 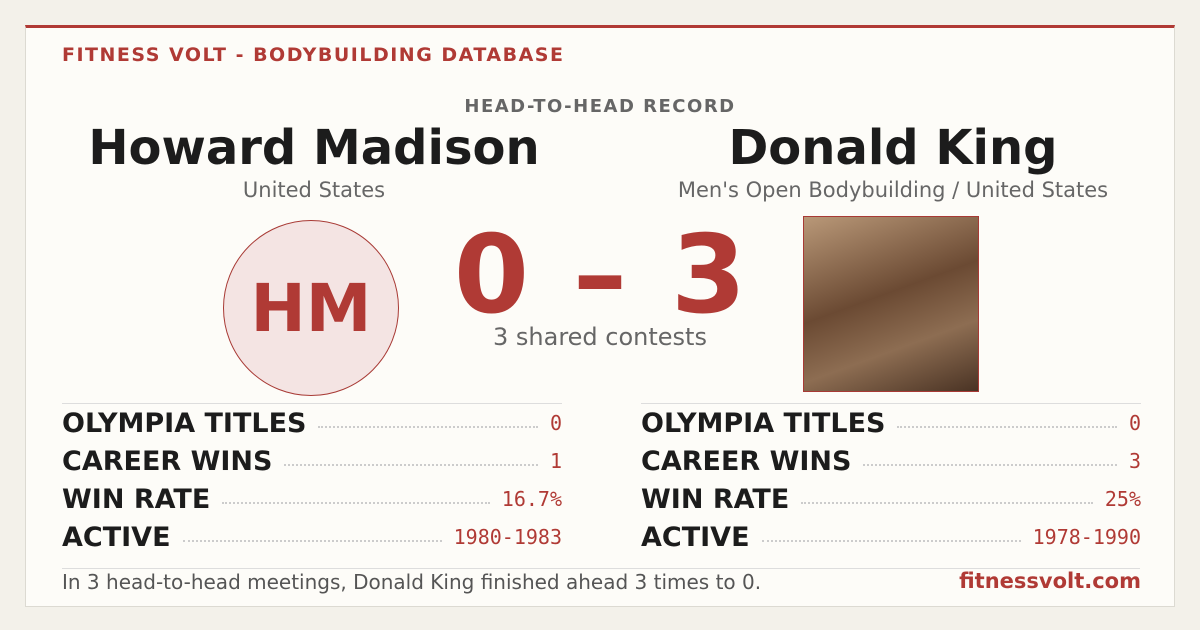 I want to click on stat-row: WIN RATE 16.7%, so click(x=312, y=499).